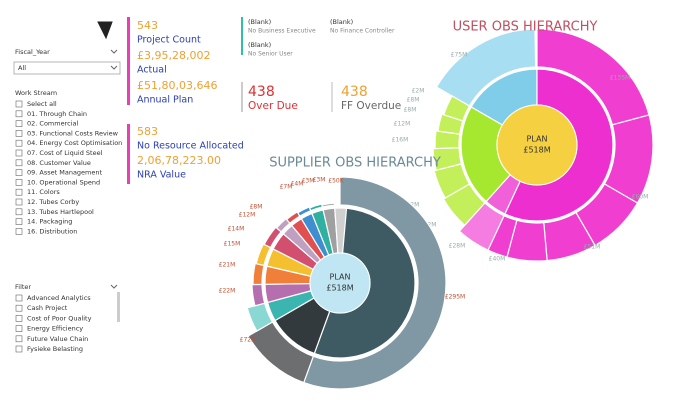 The width and height of the screenshot is (680, 405). I want to click on segment-label: £4M, so click(297, 184).